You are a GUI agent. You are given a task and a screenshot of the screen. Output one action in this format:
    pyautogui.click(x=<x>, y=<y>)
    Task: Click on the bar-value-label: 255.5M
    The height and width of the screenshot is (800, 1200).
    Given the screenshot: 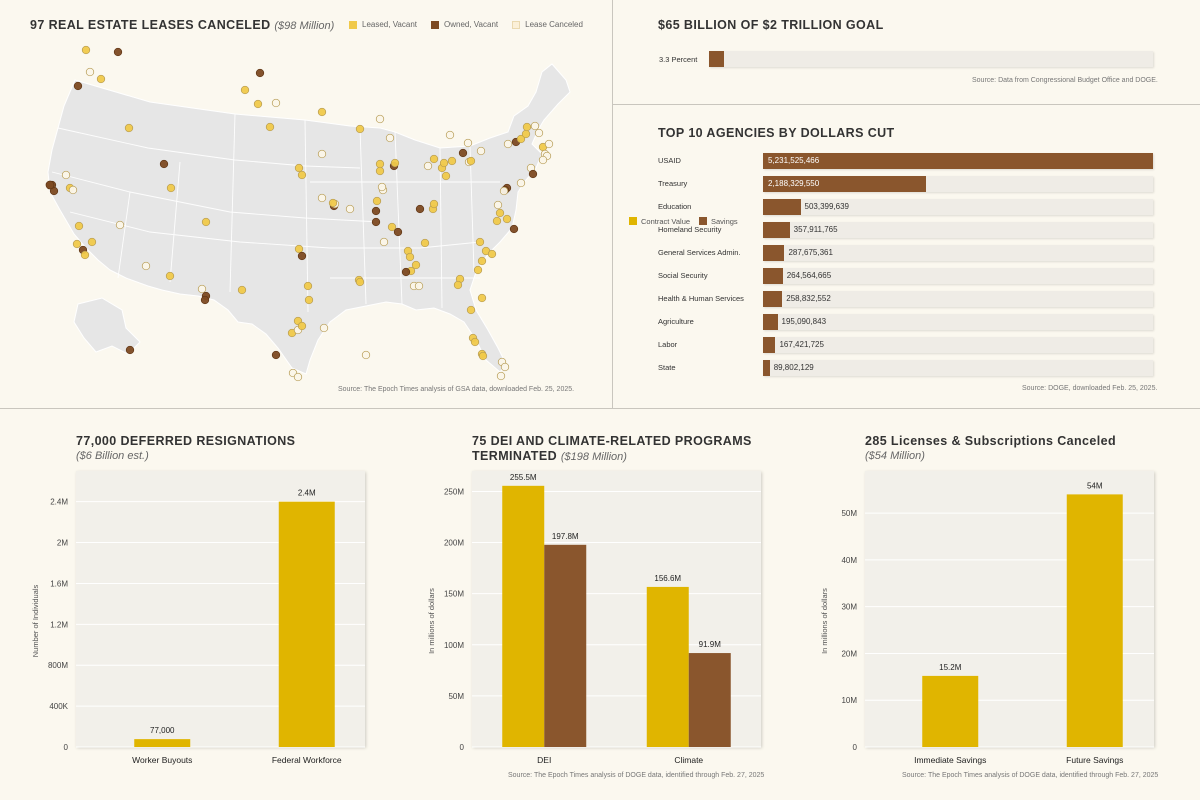 What is the action you would take?
    pyautogui.click(x=523, y=477)
    